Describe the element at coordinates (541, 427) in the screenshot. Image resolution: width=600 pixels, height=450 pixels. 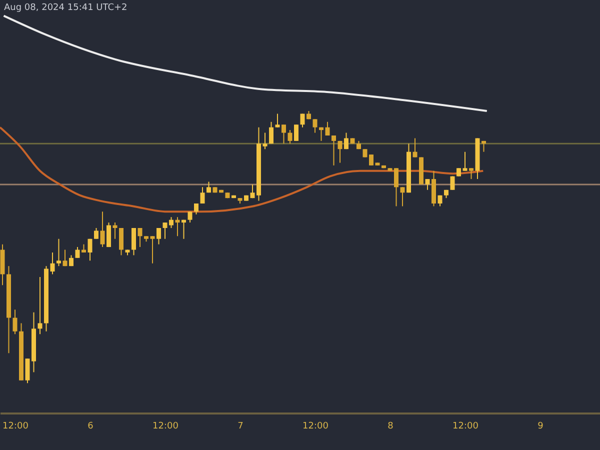
I see `x-tick-label: 9` at that location.